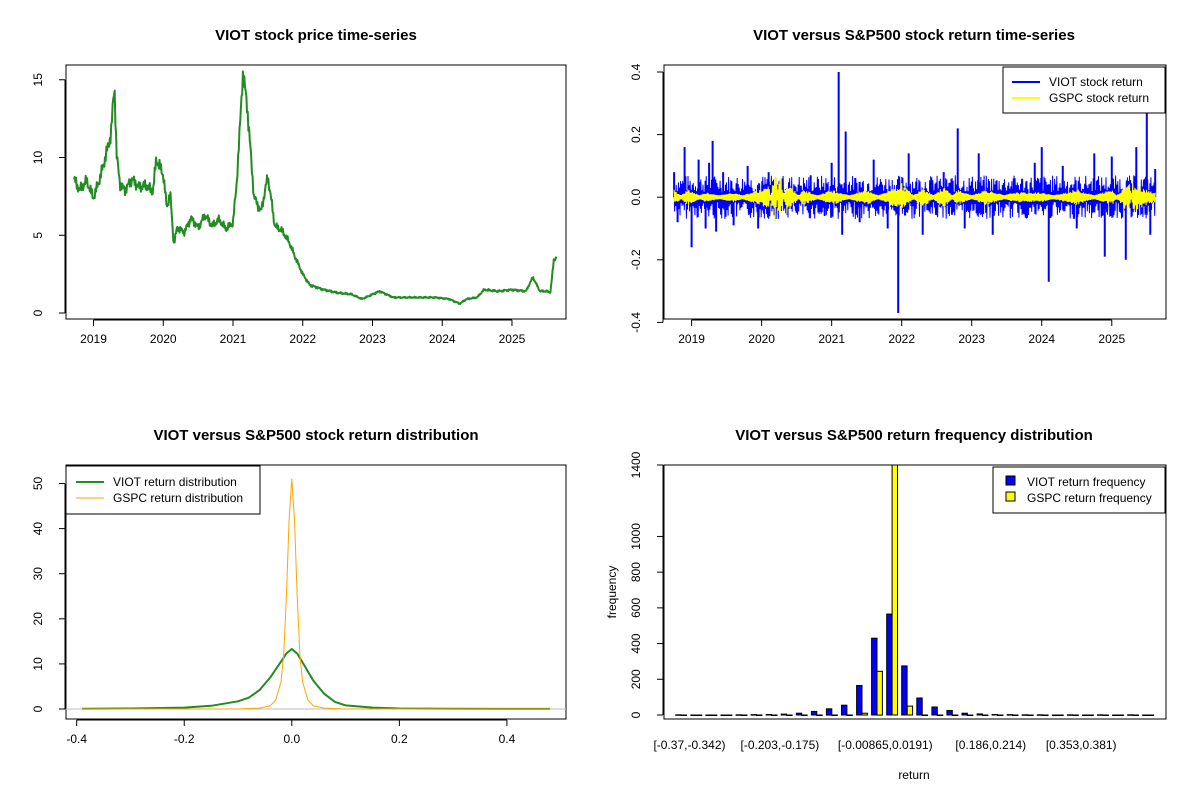 Image resolution: width=1200 pixels, height=800 pixels. Describe the element at coordinates (38, 619) in the screenshot. I see `density-y-tick-label: 20` at that location.